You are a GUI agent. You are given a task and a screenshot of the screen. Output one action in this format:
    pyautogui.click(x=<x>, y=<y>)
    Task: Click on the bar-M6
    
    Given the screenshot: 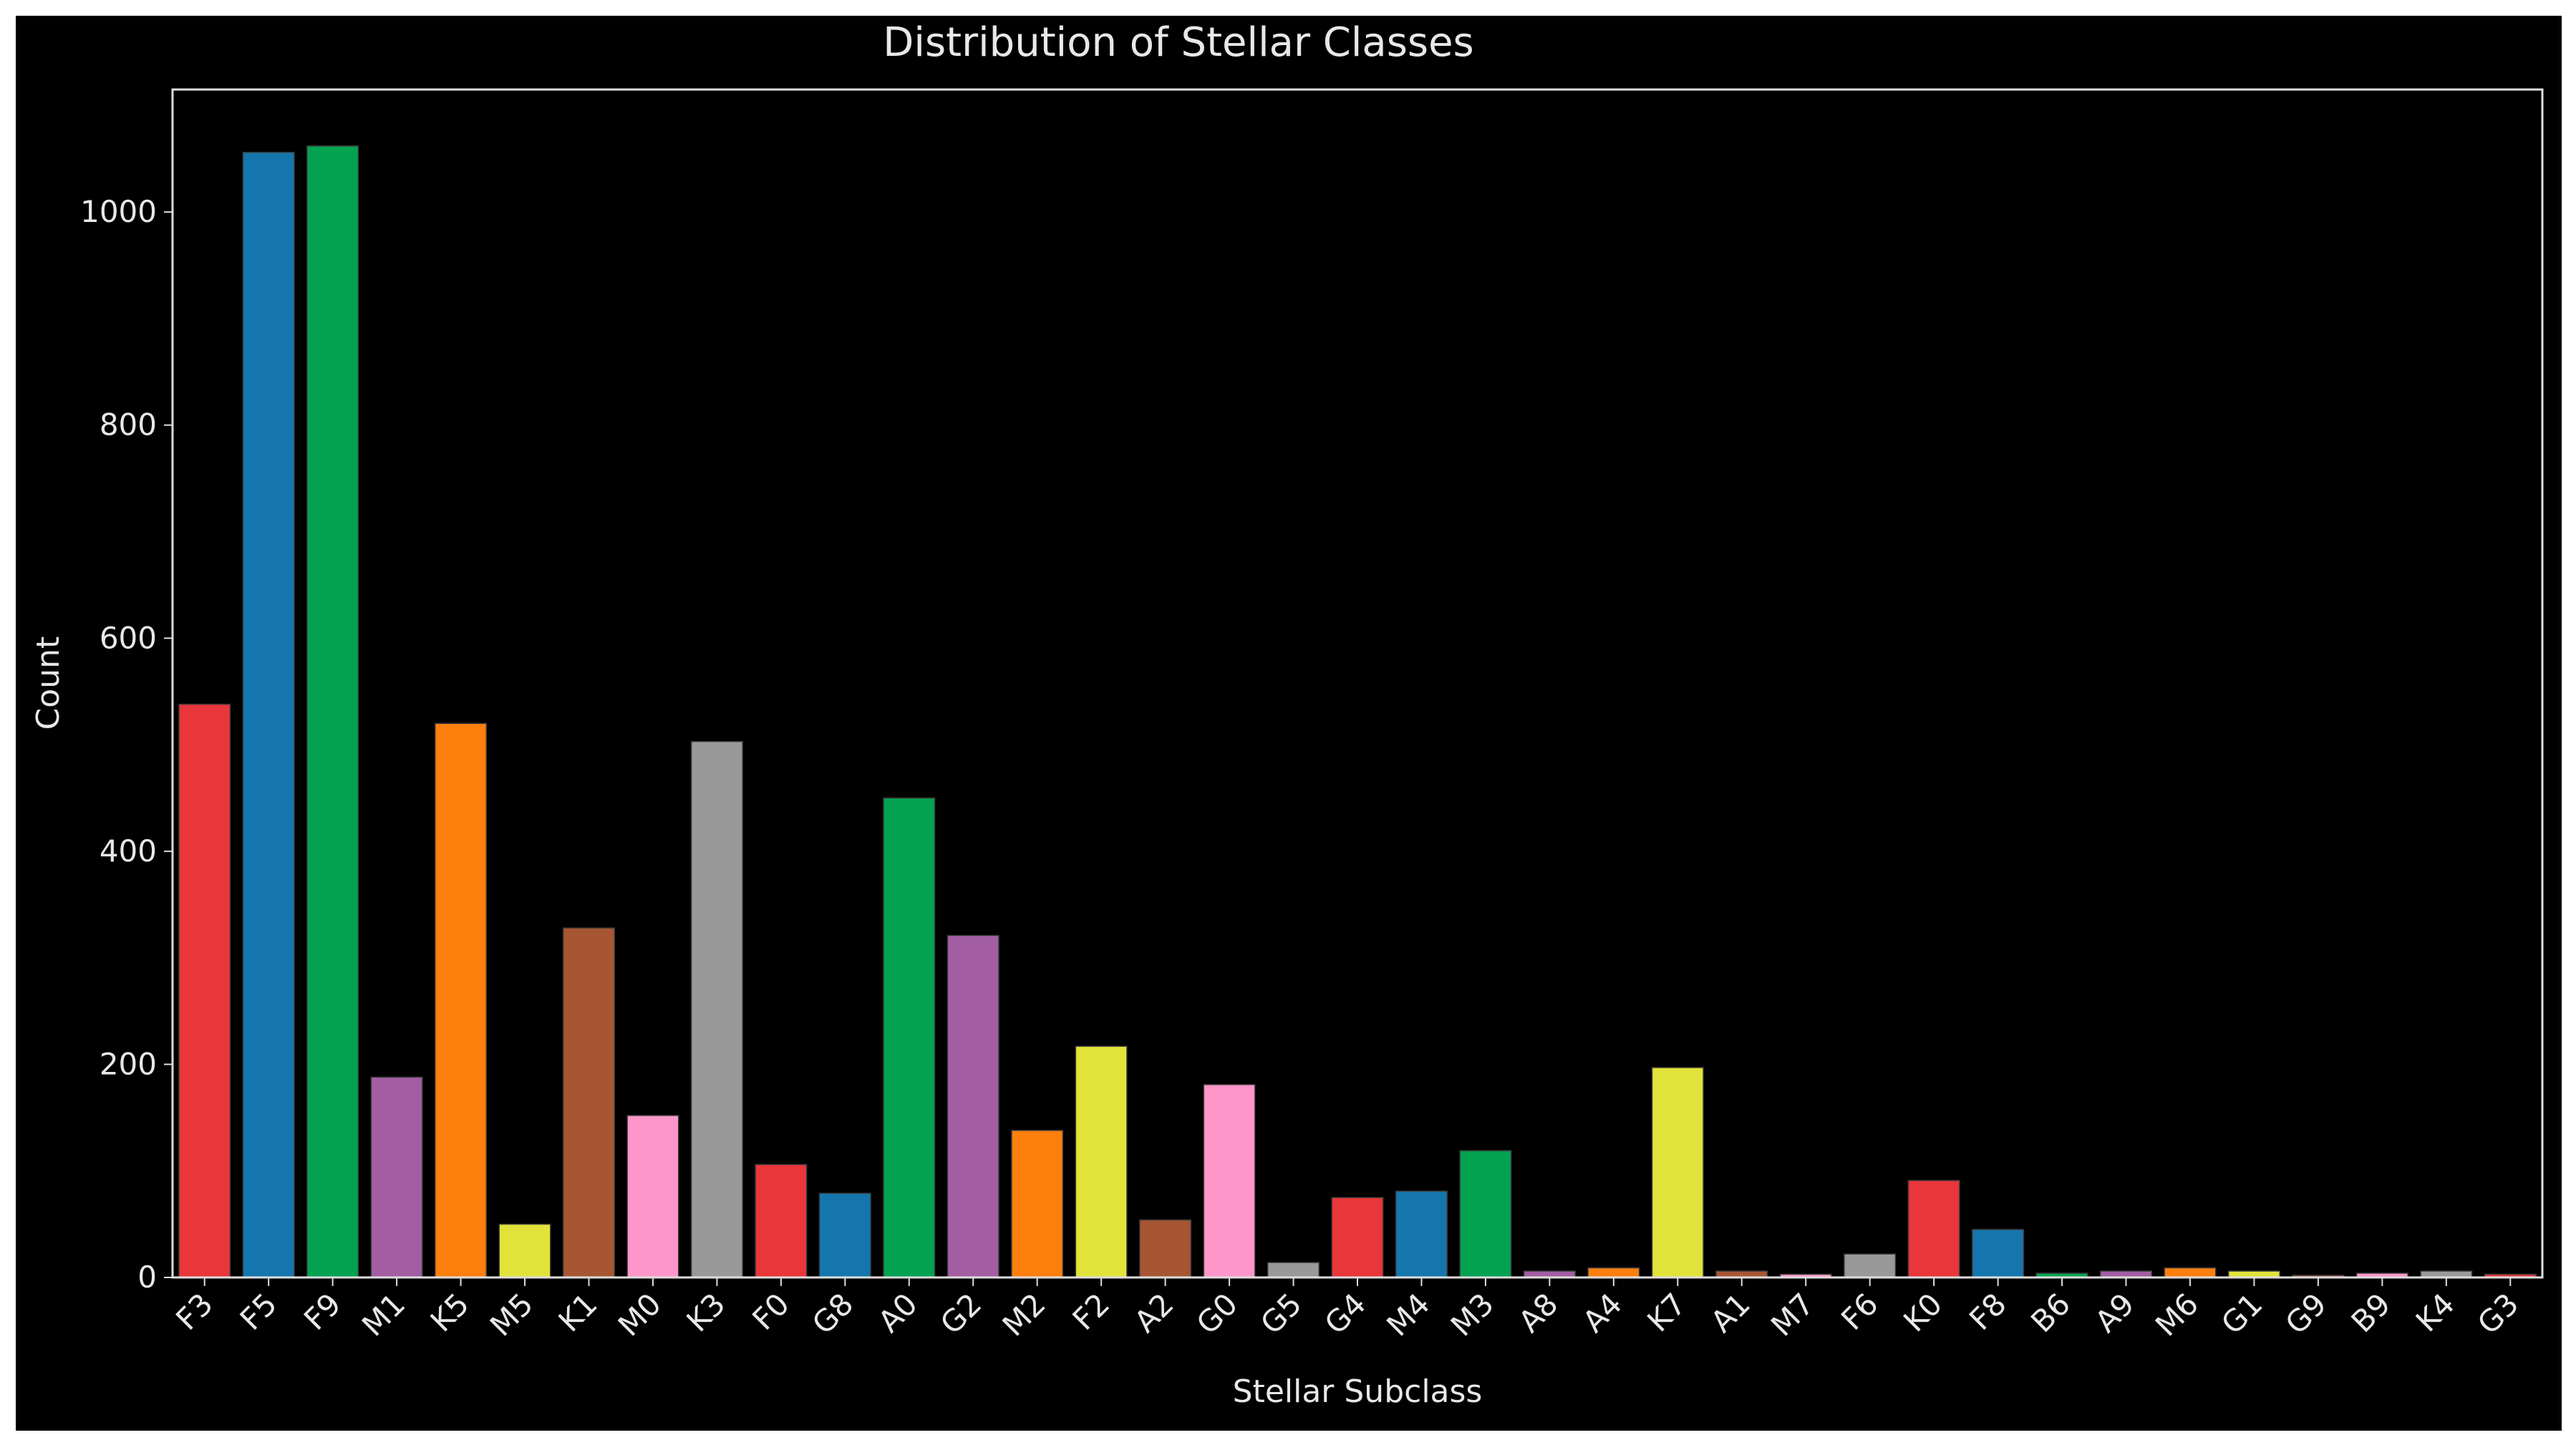 What is the action you would take?
    pyautogui.click(x=2190, y=1272)
    